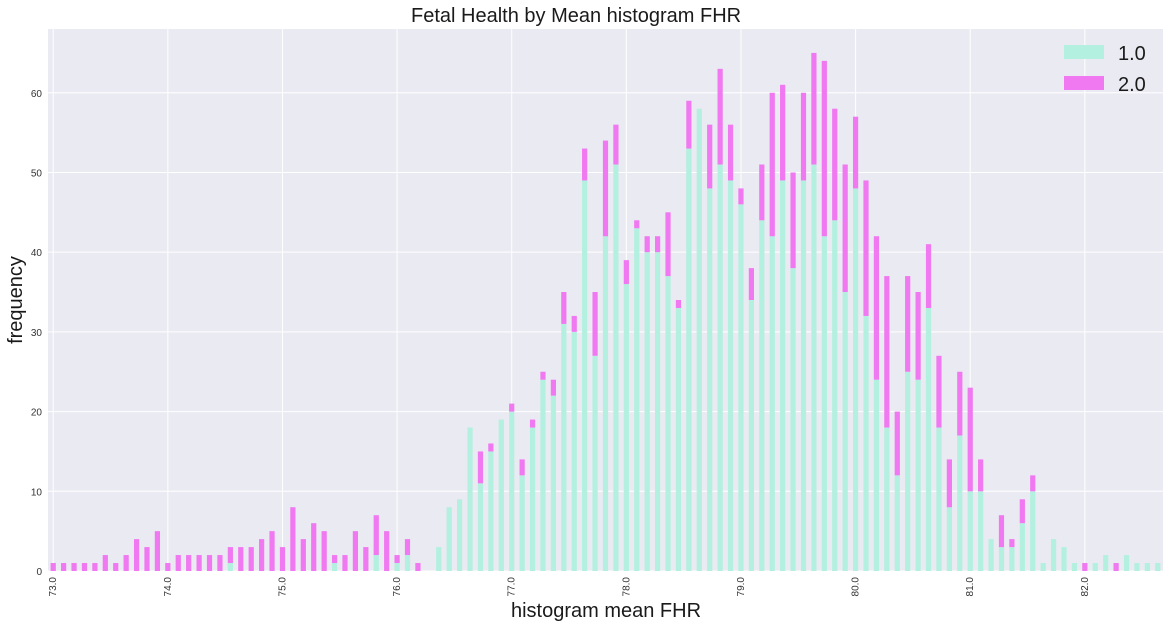 This screenshot has width=1171, height=628. I want to click on y-tick-label: 20, so click(37, 413).